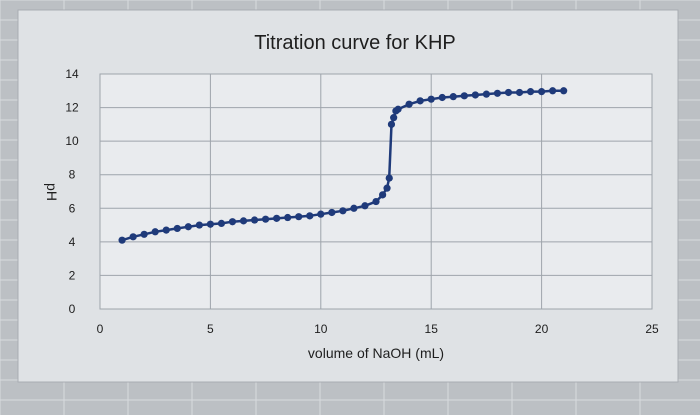 The image size is (700, 415). What do you see at coordinates (321, 329) in the screenshot?
I see `x-tick-label: 10` at bounding box center [321, 329].